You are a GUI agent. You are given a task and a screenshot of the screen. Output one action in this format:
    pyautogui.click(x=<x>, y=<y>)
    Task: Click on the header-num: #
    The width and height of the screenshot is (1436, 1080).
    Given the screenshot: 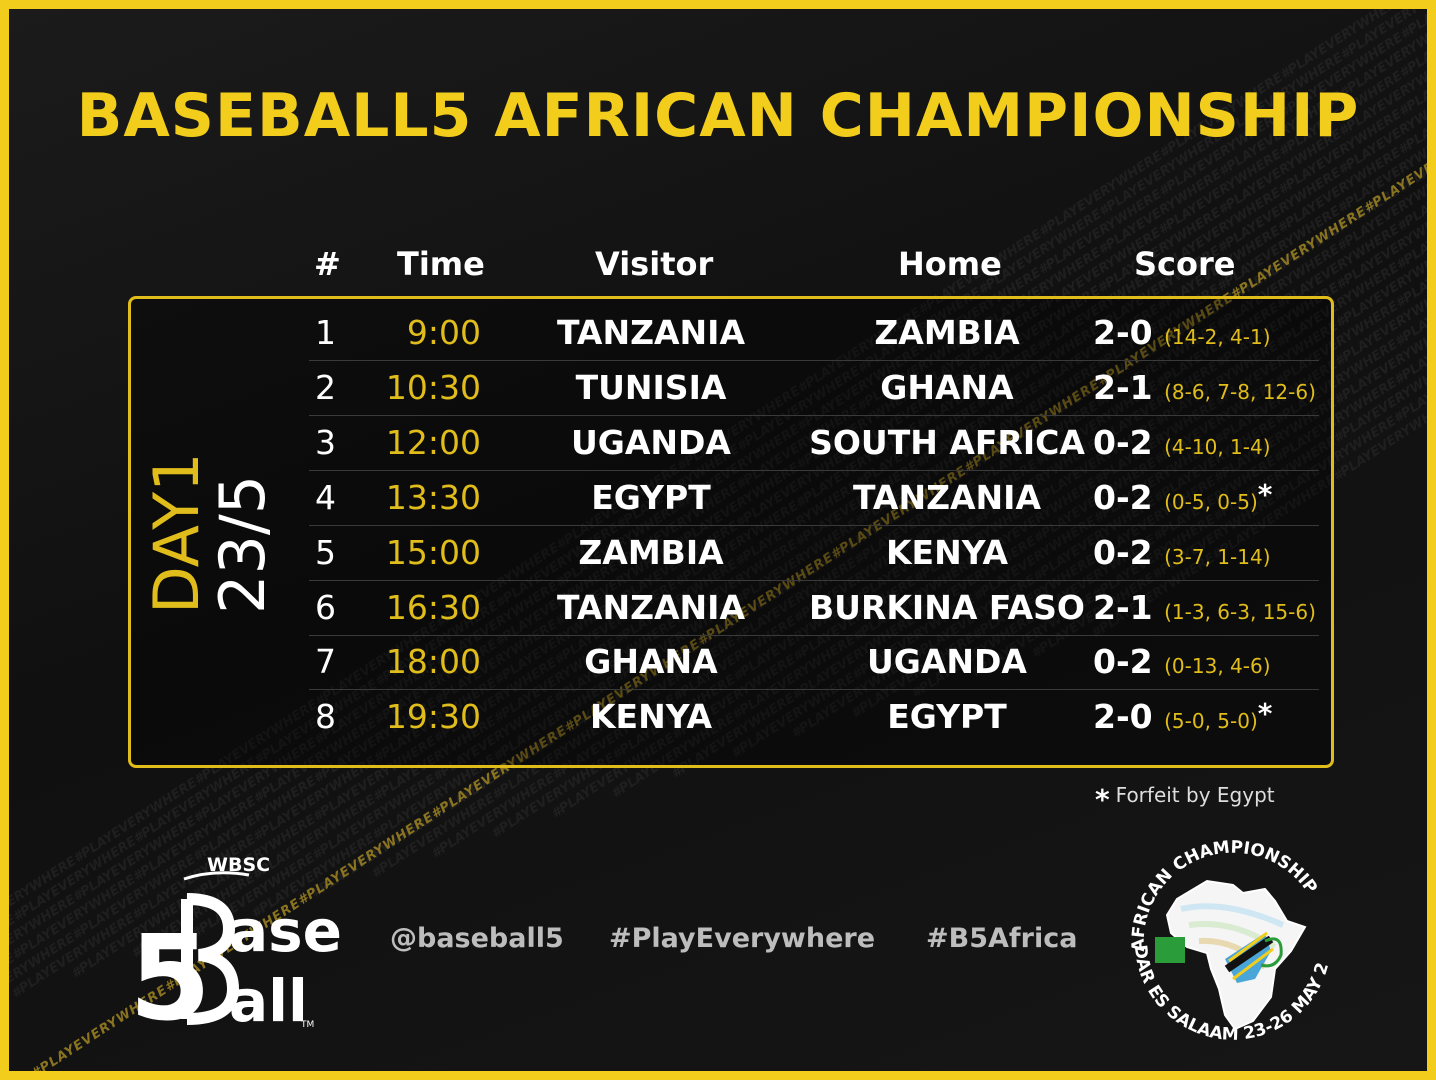 What is the action you would take?
    pyautogui.click(x=327, y=264)
    